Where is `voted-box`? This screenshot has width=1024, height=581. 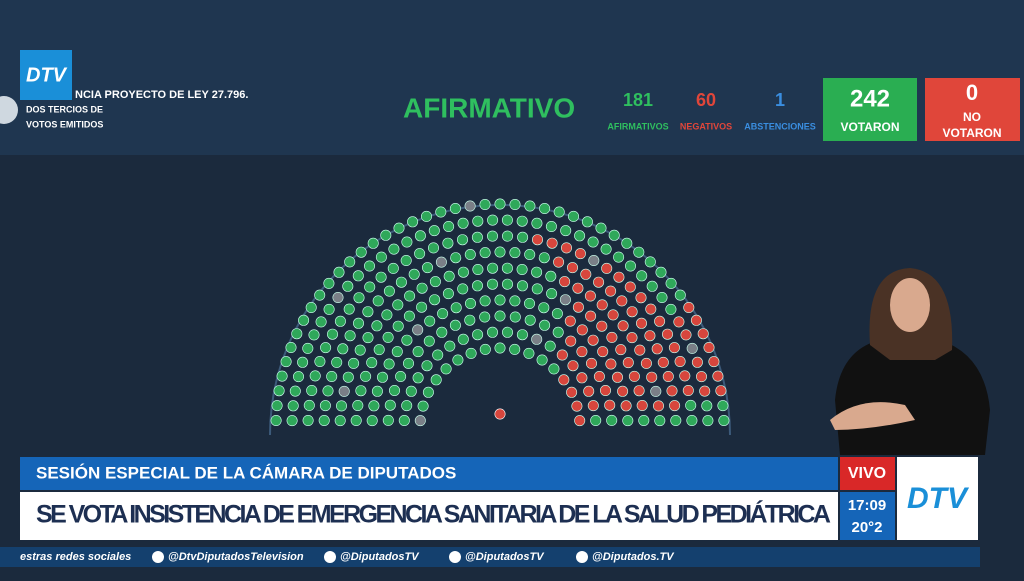
voted-box is located at coordinates (870, 109).